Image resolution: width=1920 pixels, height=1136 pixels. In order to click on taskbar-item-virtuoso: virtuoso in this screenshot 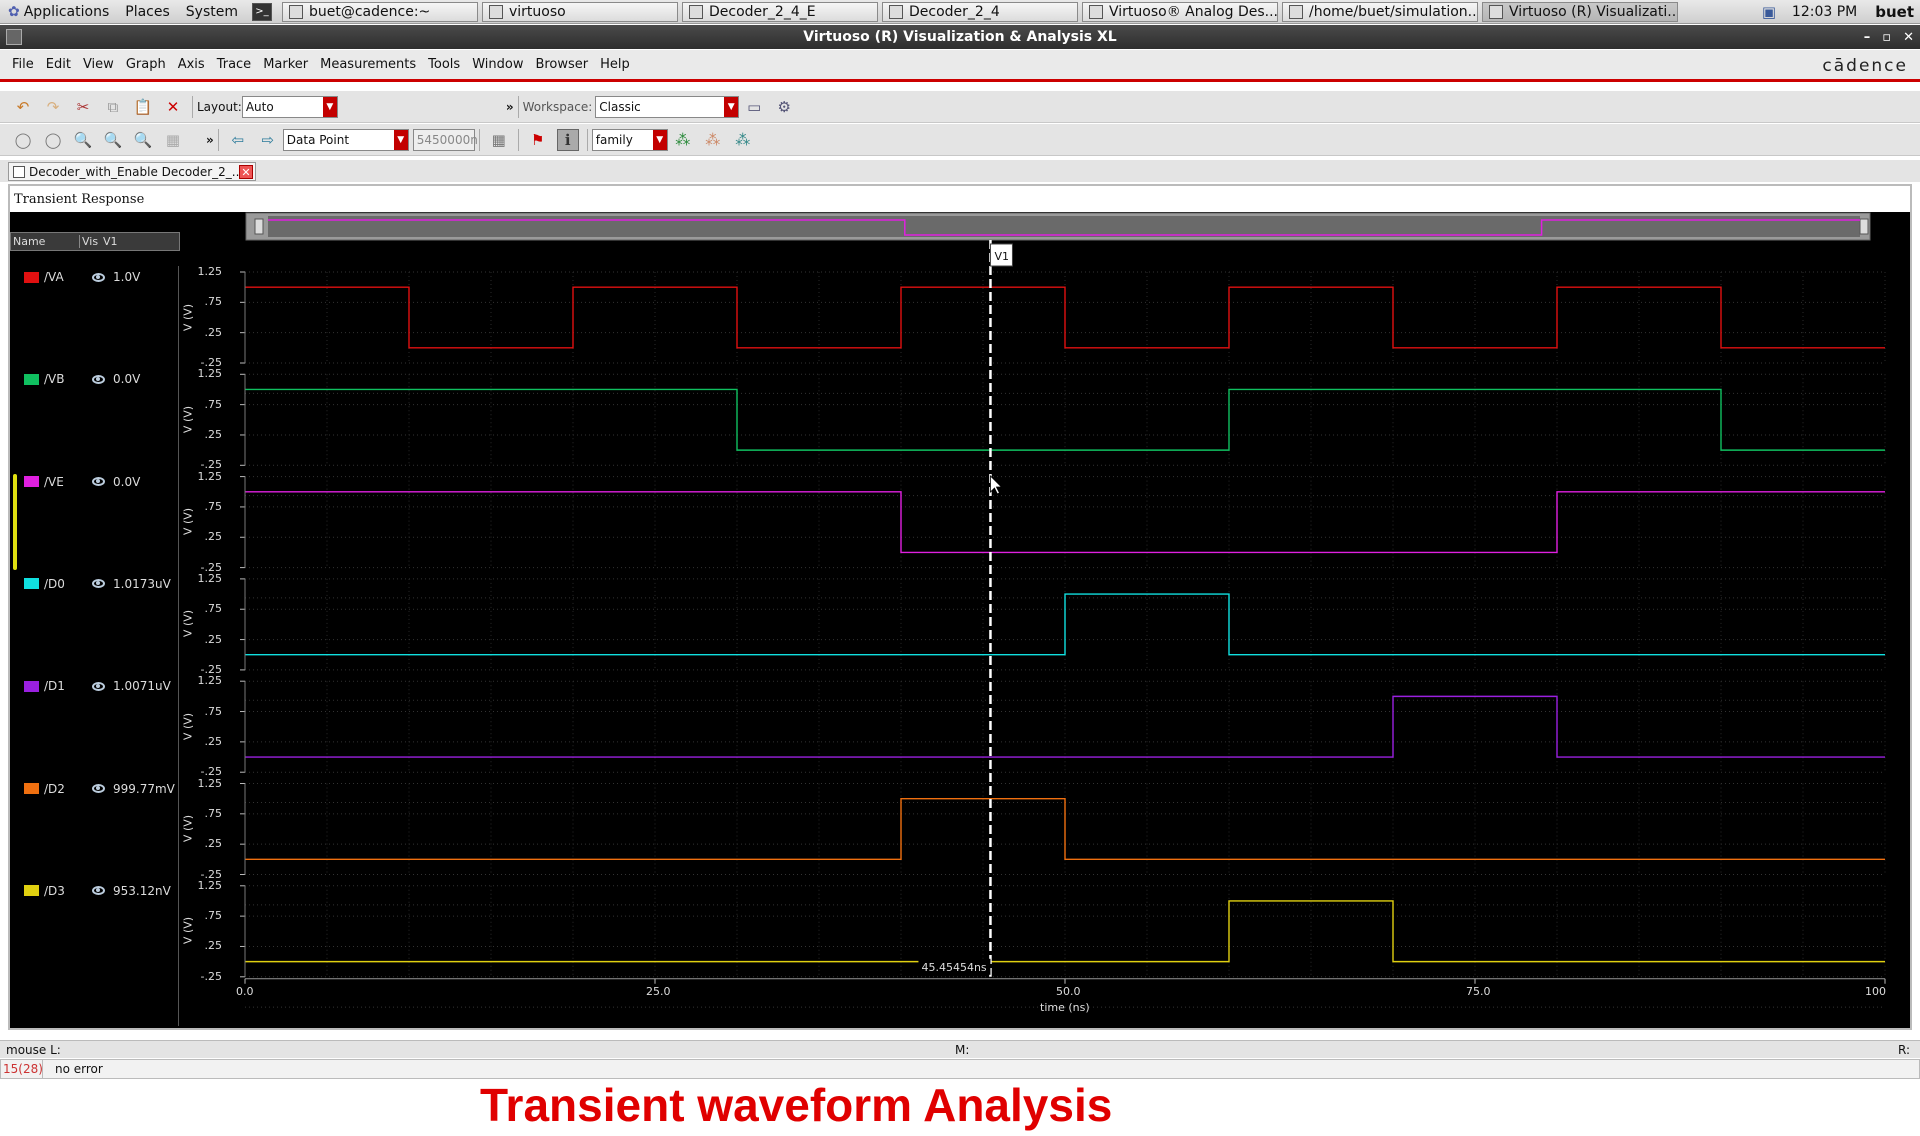, I will do `click(580, 11)`.